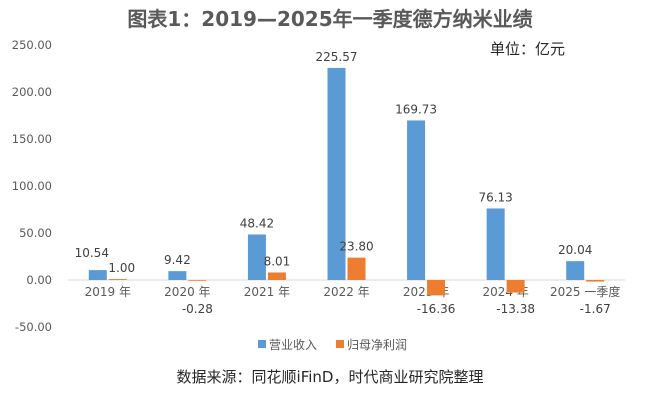 This screenshot has height=402, width=660. Describe the element at coordinates (92, 253) in the screenshot. I see `data-label: 10.54` at that location.